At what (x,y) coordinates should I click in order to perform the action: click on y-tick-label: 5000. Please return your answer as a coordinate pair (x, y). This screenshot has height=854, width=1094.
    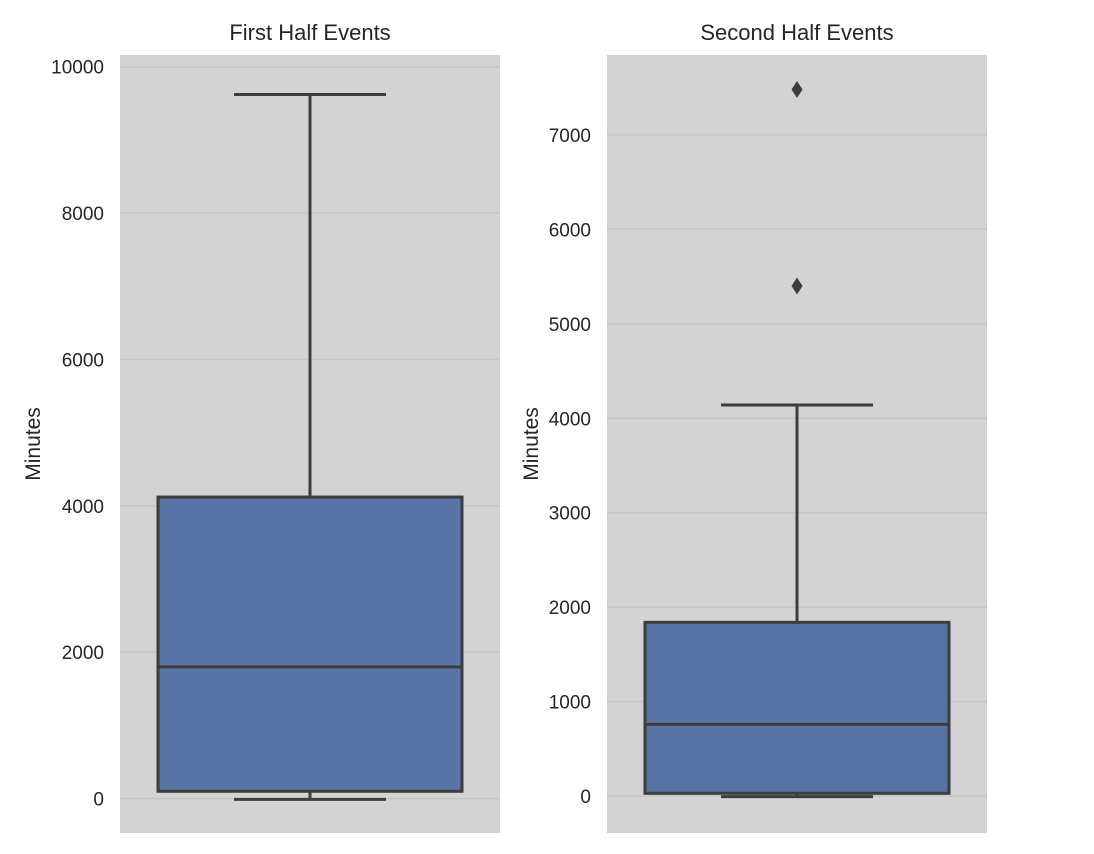
    Looking at the image, I should click on (570, 325).